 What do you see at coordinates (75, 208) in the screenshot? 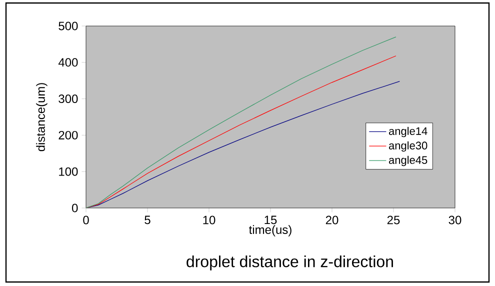
I see `y-tick-label: 0` at bounding box center [75, 208].